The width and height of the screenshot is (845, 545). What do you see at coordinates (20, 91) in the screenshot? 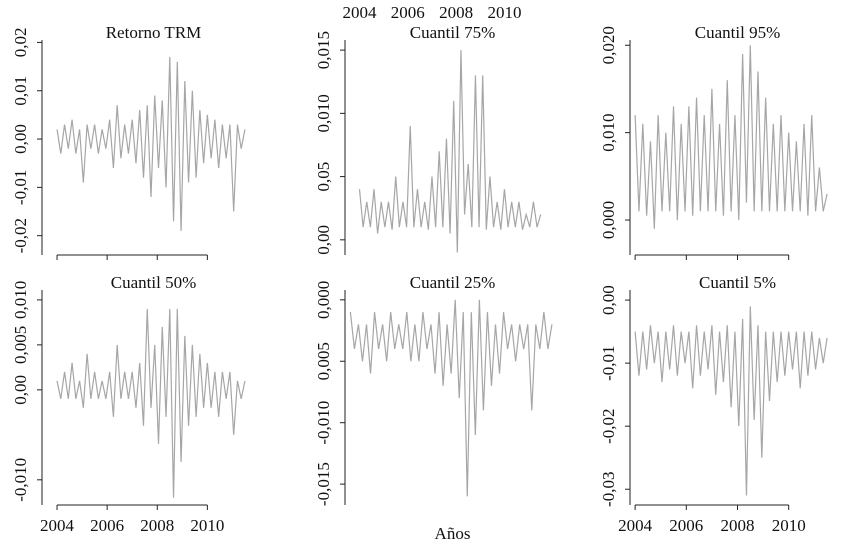
I see `y-tick-label: 0,01` at bounding box center [20, 91].